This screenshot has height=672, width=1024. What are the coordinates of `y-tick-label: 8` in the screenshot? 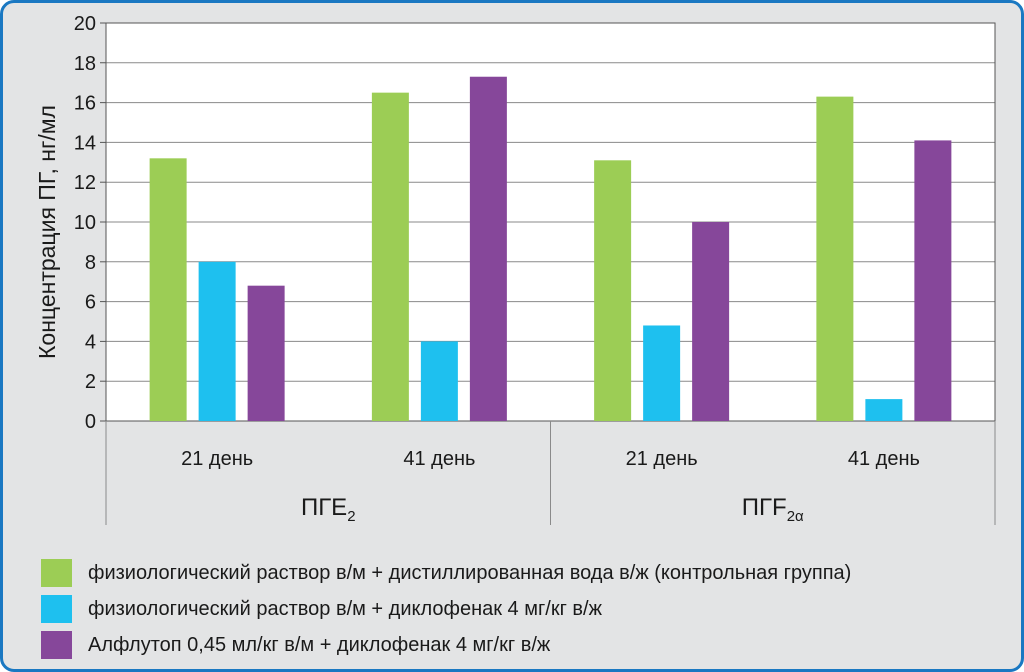 It's located at (90, 263).